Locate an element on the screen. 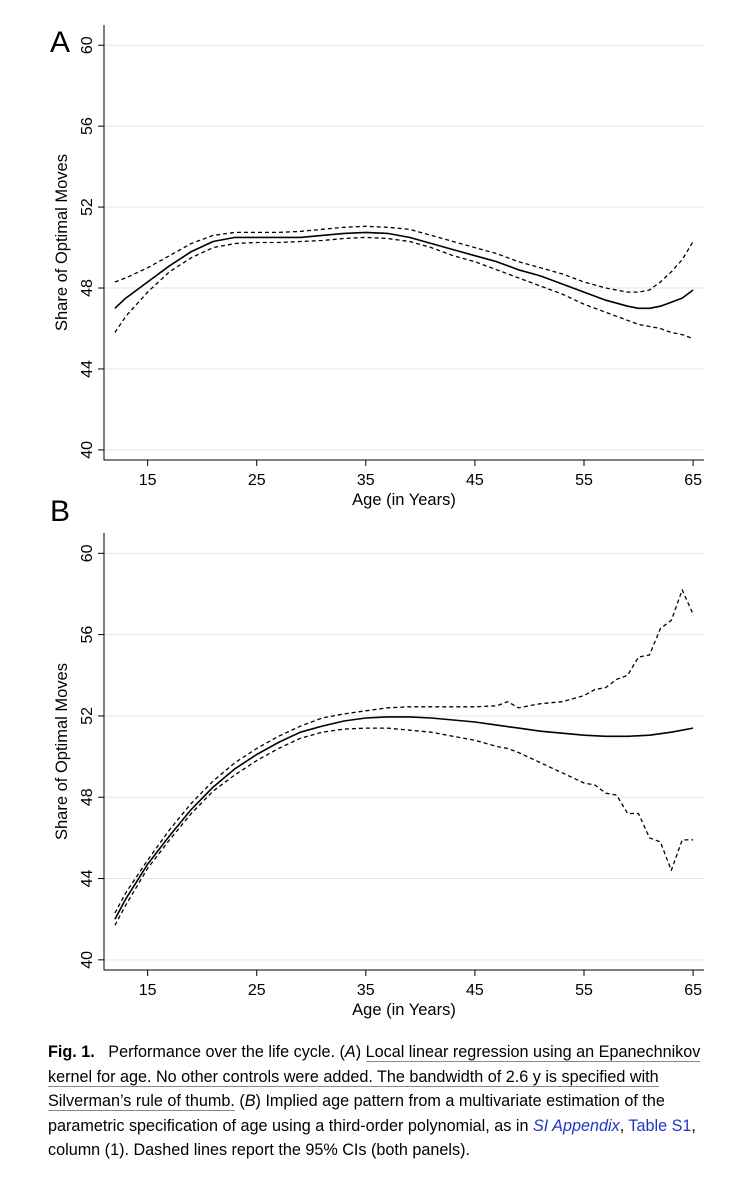  caption-panel-a: A is located at coordinates (350, 1052).